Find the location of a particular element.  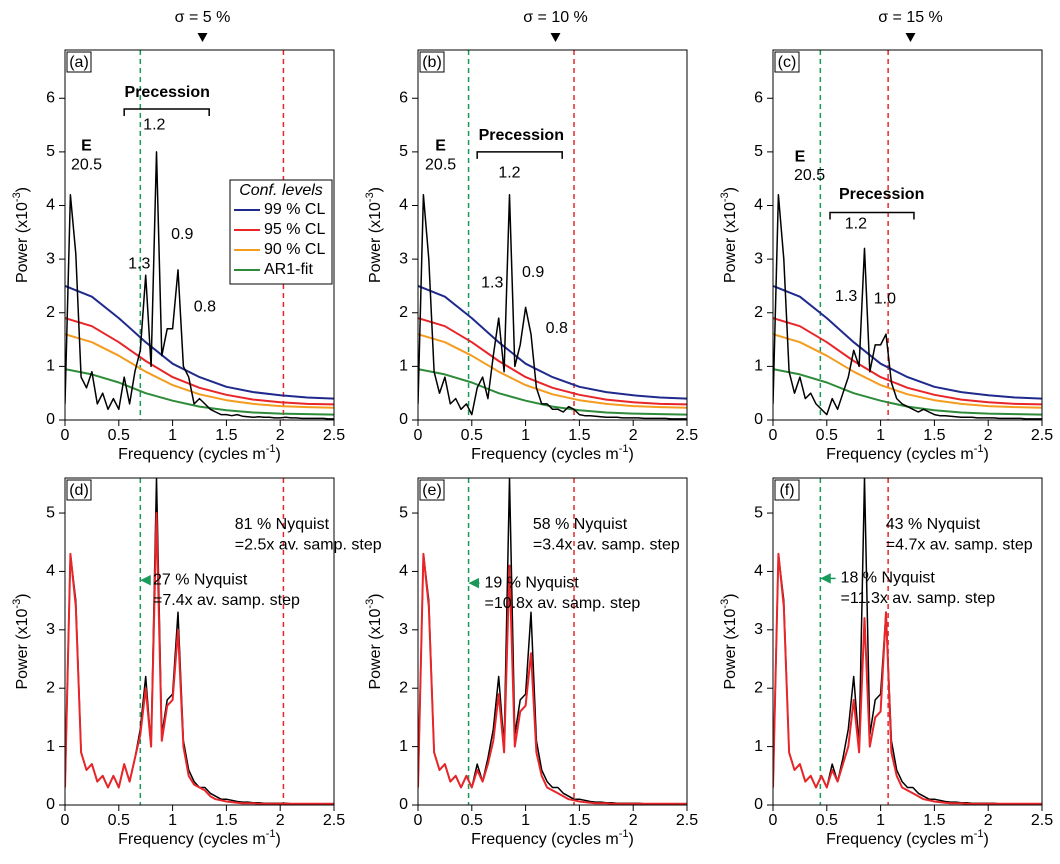

annotation: =2.5x av. samp. step is located at coordinates (308, 544).